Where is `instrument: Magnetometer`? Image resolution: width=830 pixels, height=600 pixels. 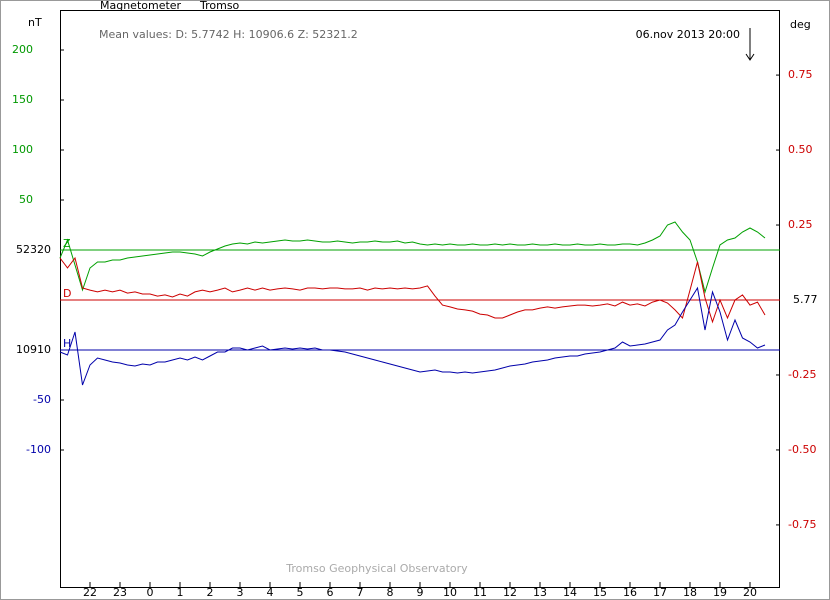 instrument: Magnetometer is located at coordinates (141, 6).